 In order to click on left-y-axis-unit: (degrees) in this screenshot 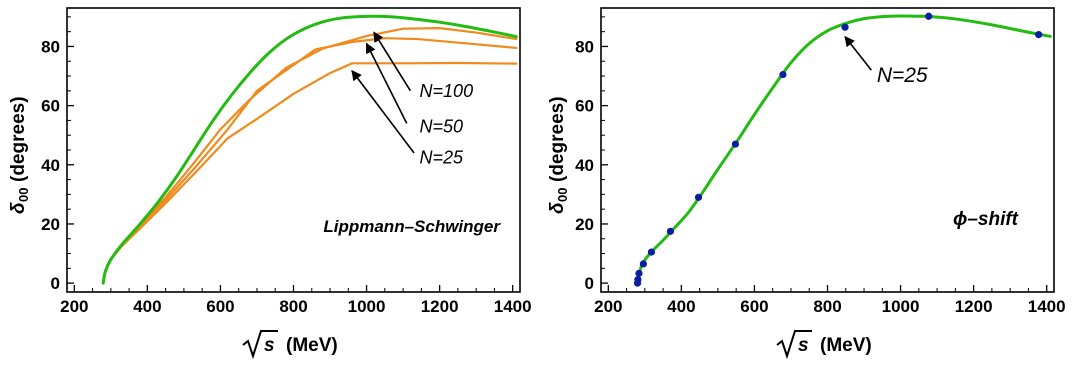, I will do `click(18, 139)`.